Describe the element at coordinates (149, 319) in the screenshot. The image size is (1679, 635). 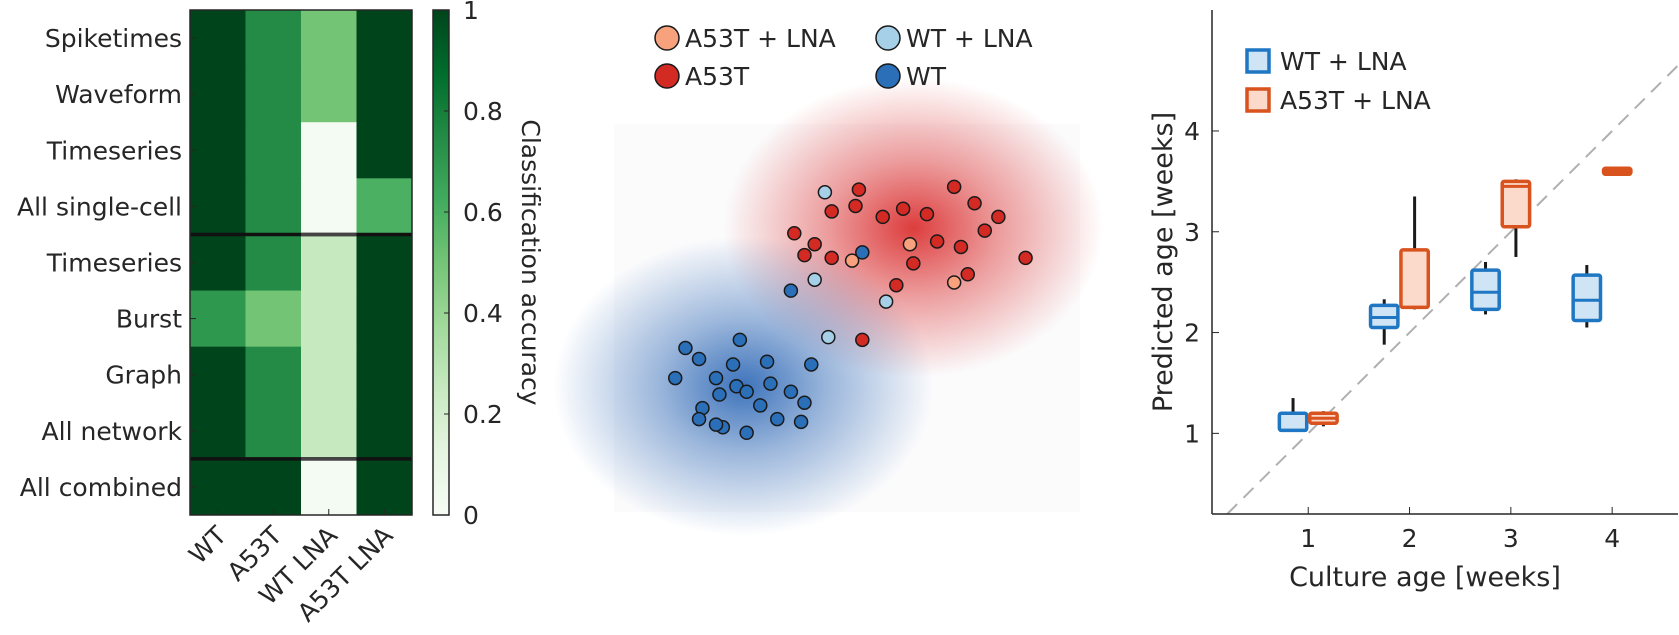
I see `row-label: Burst` at that location.